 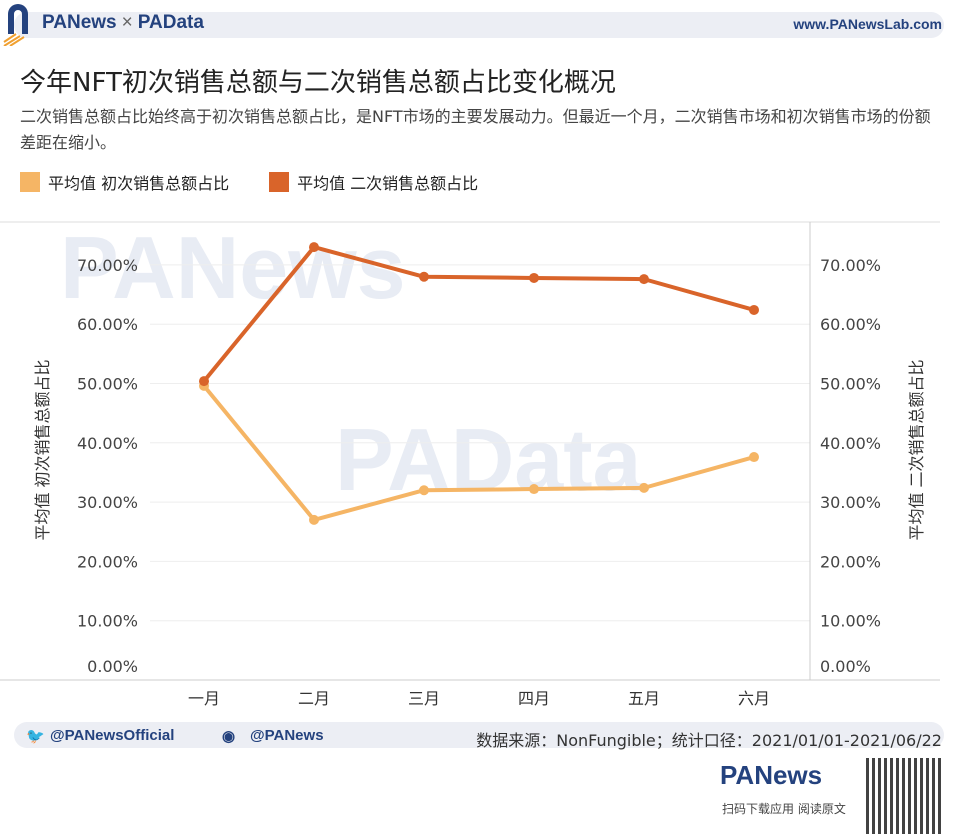 What do you see at coordinates (479, 25) in the screenshot?
I see `header-bar` at bounding box center [479, 25].